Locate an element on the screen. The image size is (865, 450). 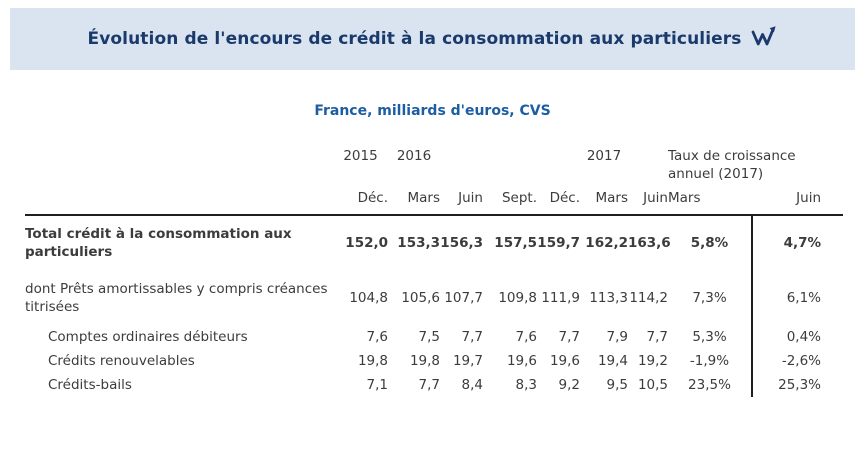
row-label: Crédits renouvelables is located at coordinates (121, 360).